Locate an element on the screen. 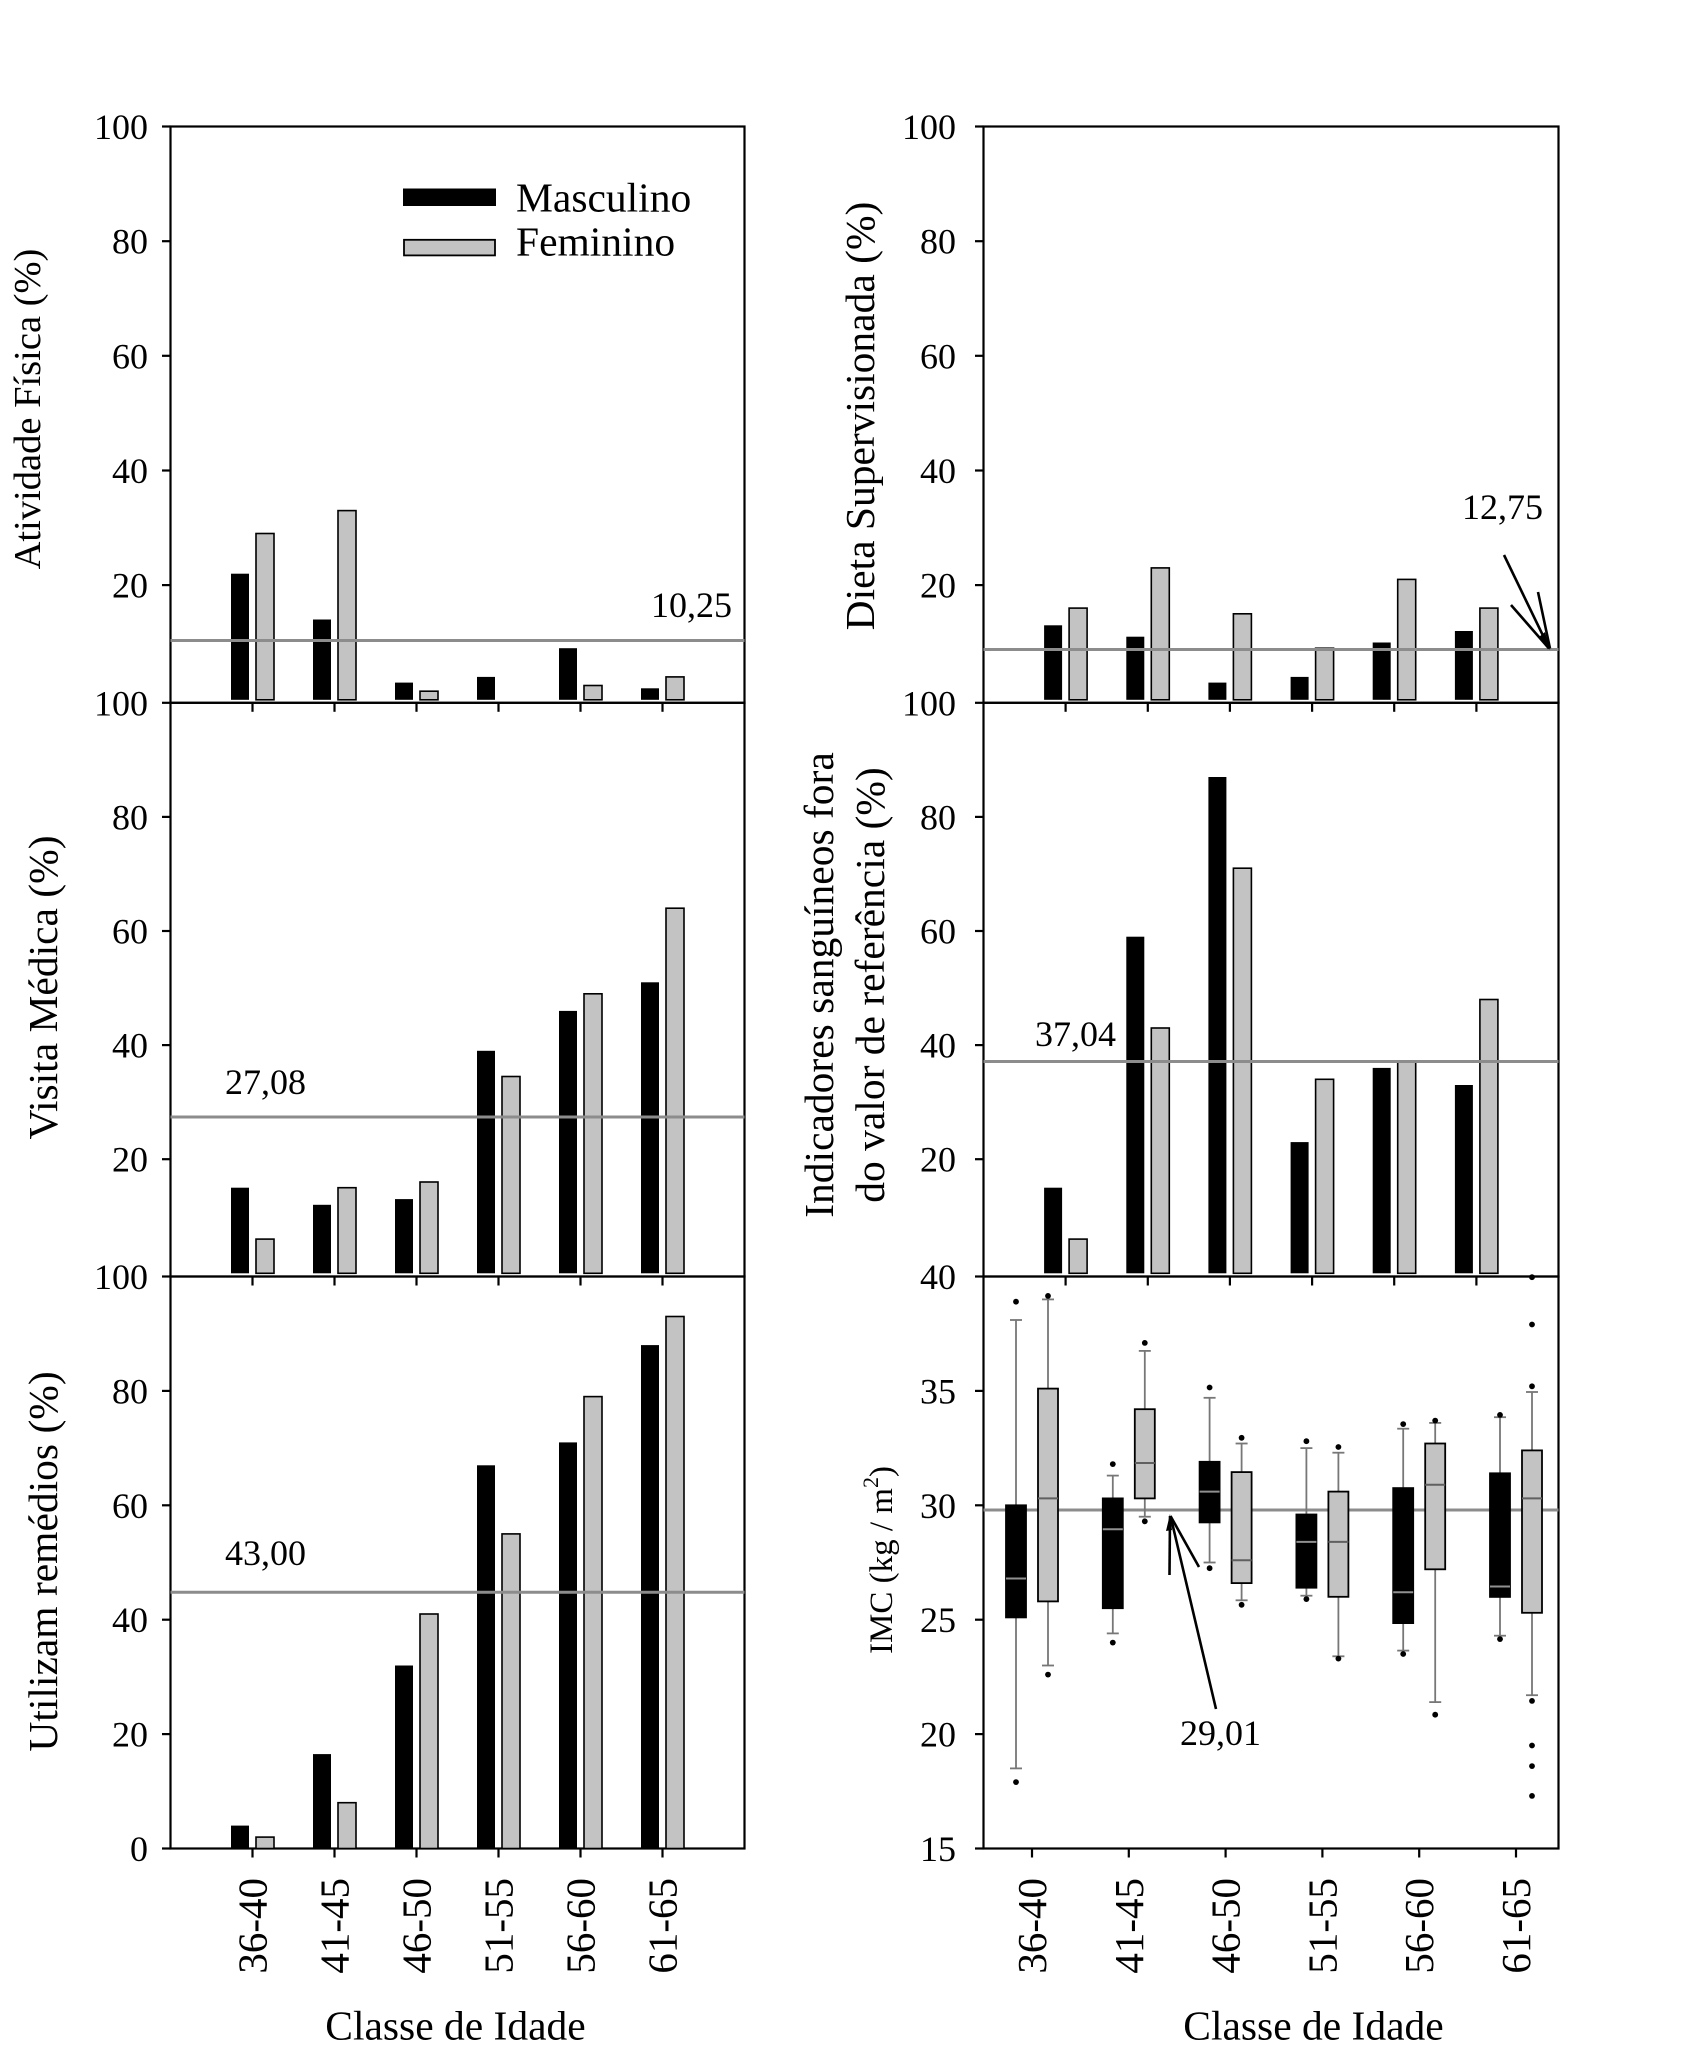  svg-text: 29,01 is located at coordinates (1220, 1733).